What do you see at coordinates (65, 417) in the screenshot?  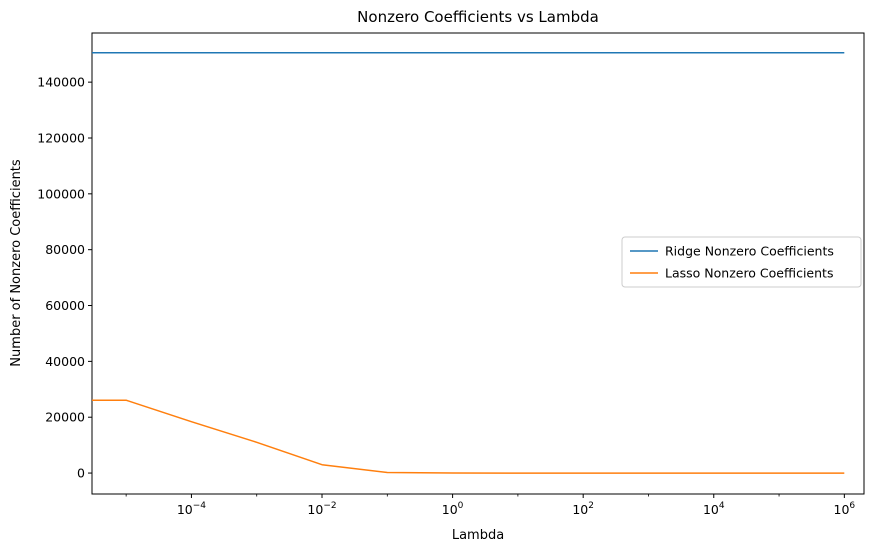 I see `y-tick-label: 20000` at bounding box center [65, 417].